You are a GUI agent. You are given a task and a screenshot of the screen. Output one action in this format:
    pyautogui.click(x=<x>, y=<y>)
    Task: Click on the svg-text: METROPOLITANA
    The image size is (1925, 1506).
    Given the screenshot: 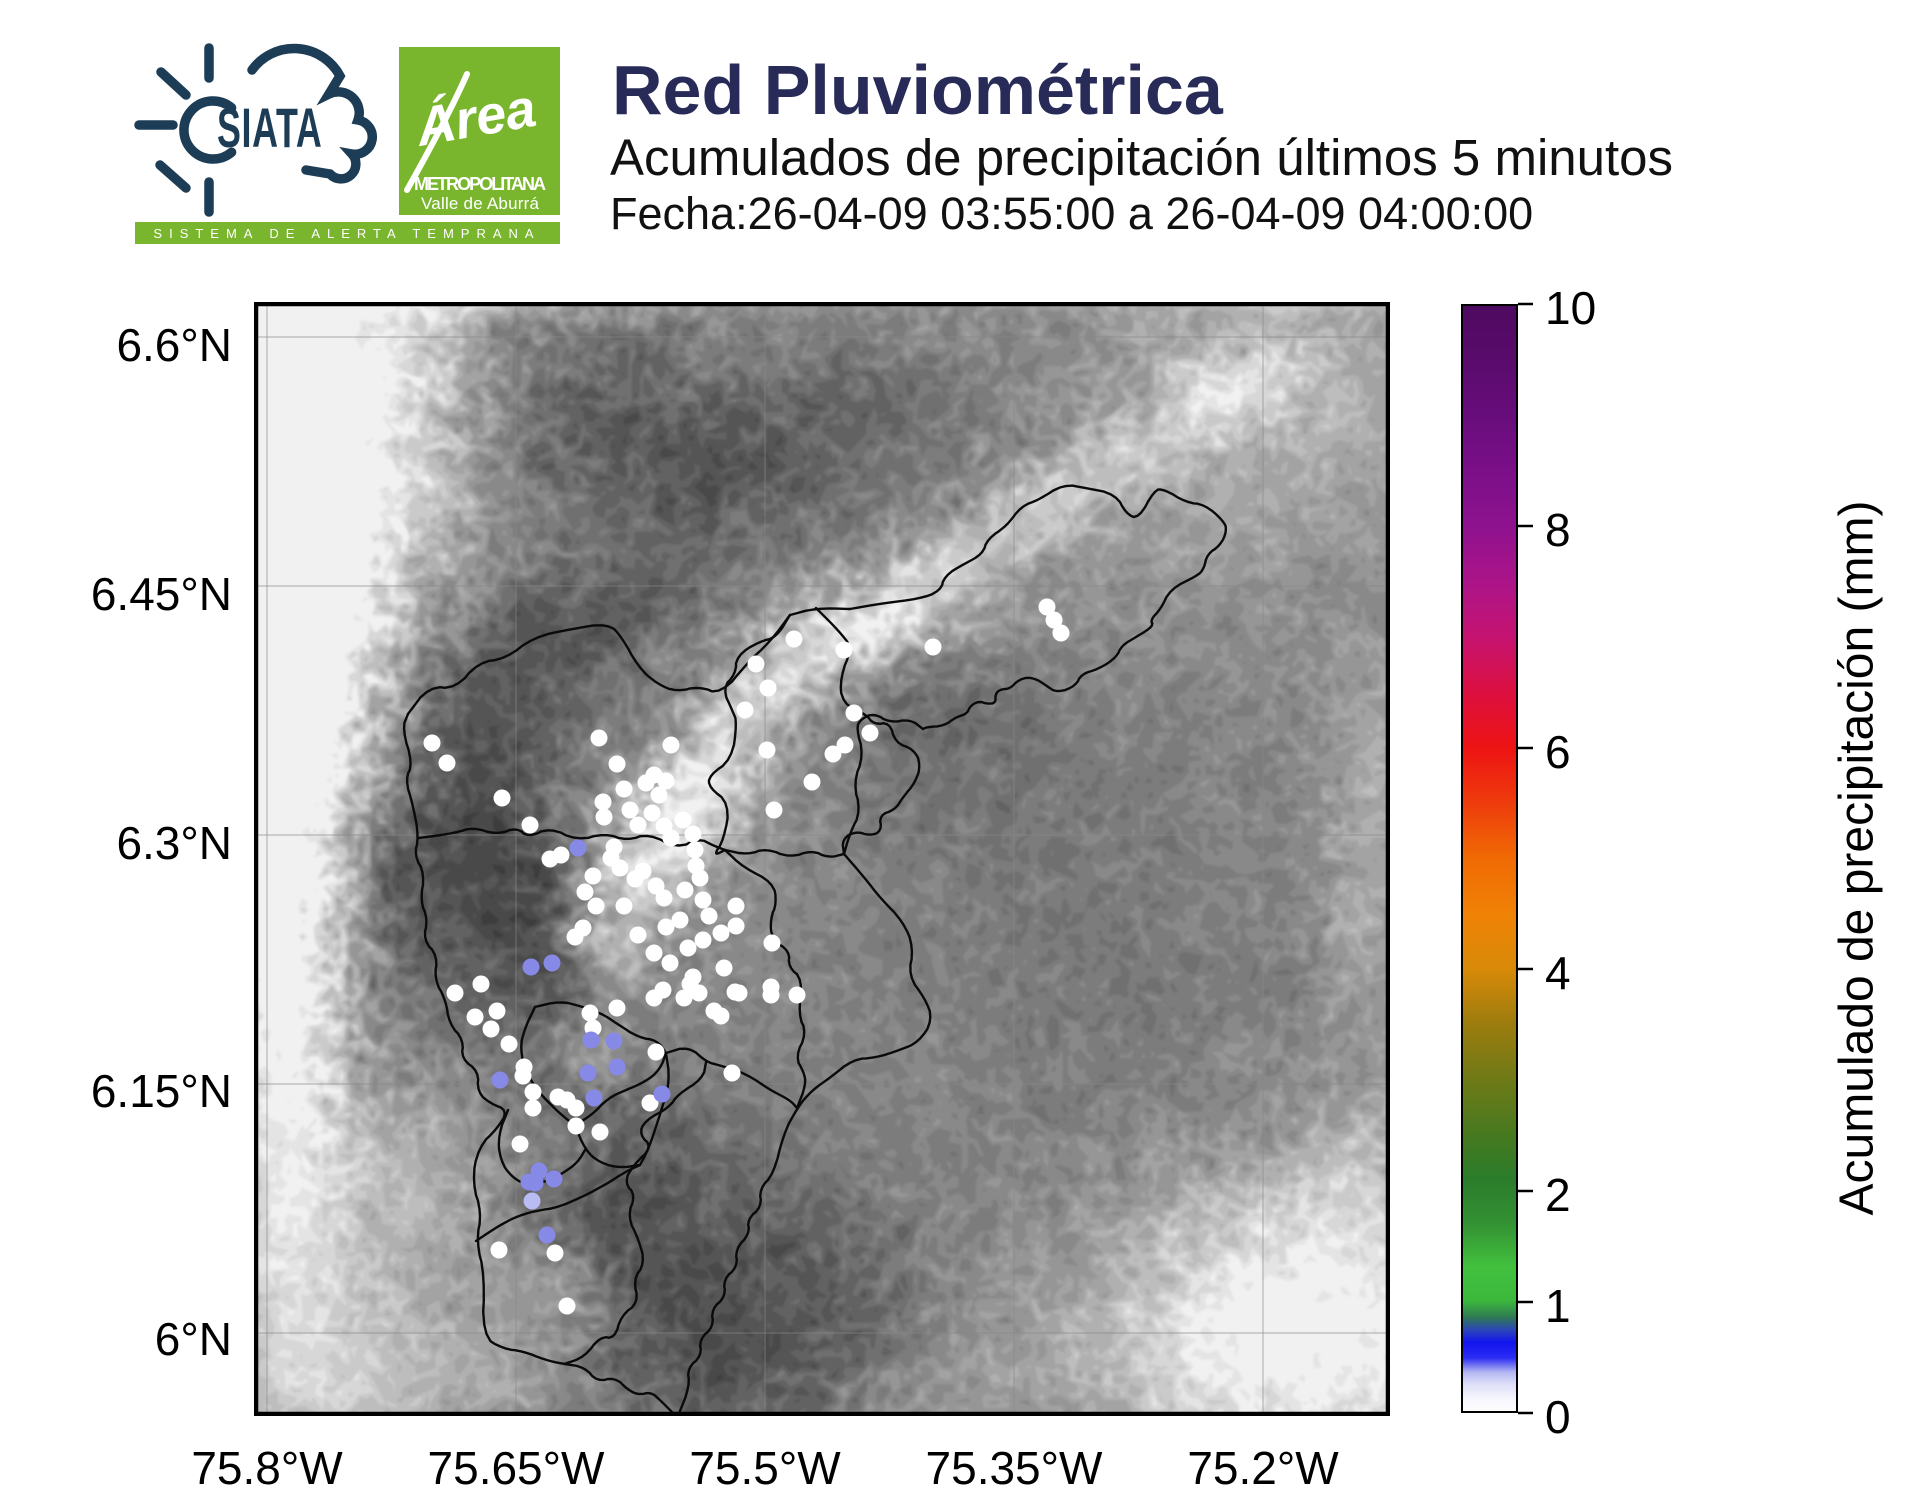 What is the action you would take?
    pyautogui.click(x=480, y=184)
    